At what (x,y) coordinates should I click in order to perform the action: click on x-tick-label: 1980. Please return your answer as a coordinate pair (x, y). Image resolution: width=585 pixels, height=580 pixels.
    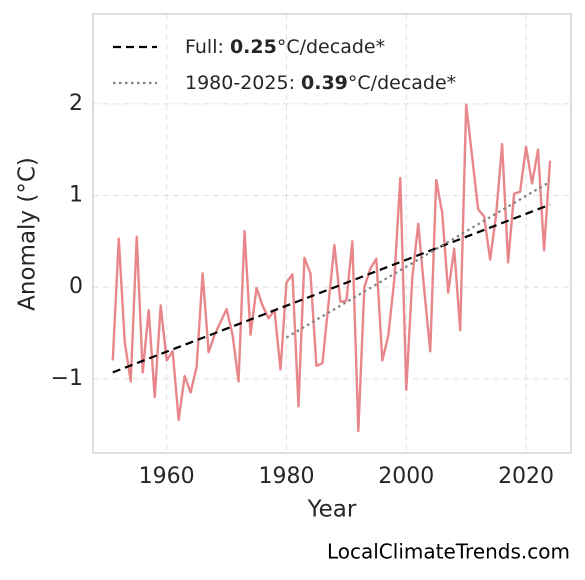
    Looking at the image, I should click on (286, 476).